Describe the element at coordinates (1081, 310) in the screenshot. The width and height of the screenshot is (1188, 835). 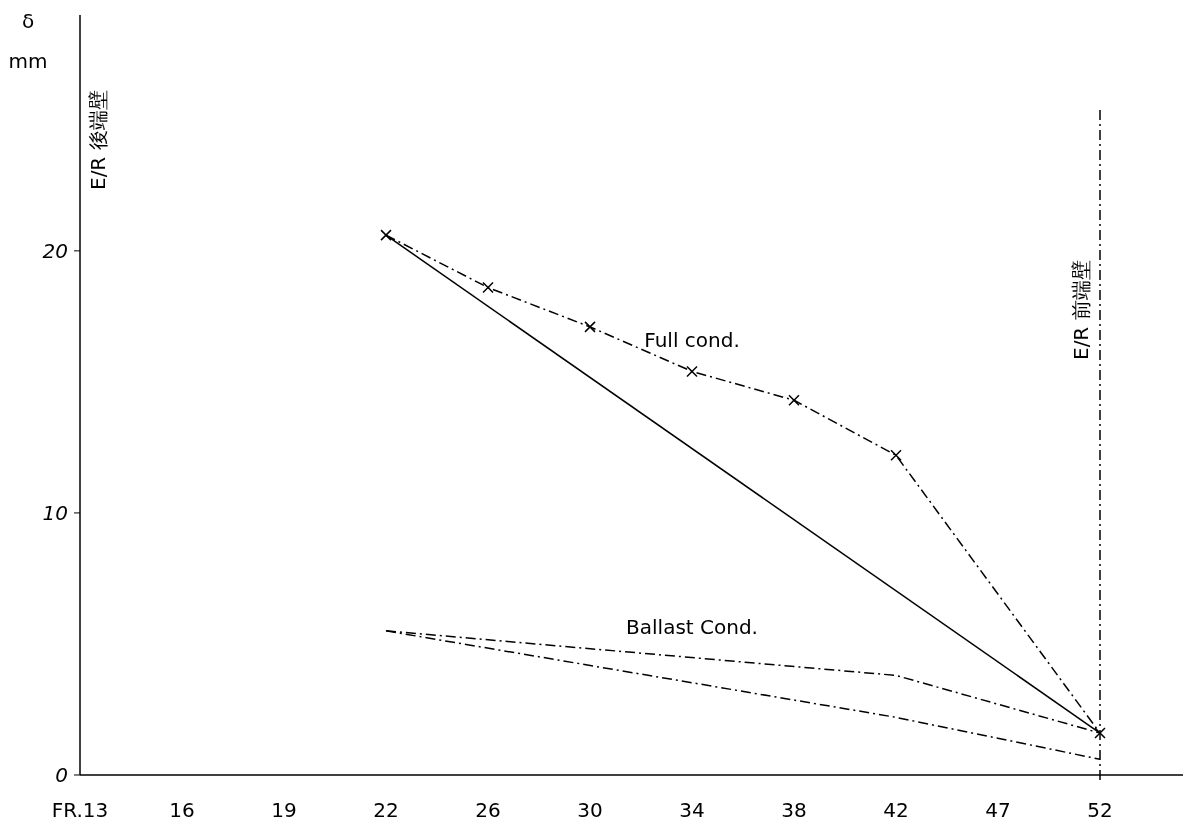
I see `ref-line-label: E/R 前端壁` at that location.